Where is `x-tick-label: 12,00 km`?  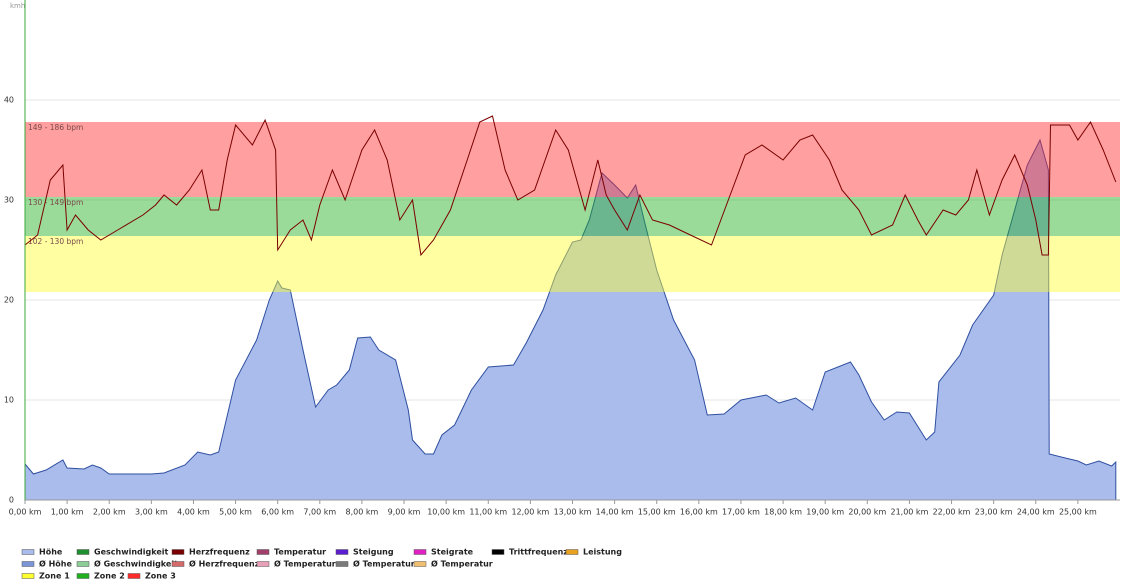 x-tick-label: 12,00 km is located at coordinates (530, 512).